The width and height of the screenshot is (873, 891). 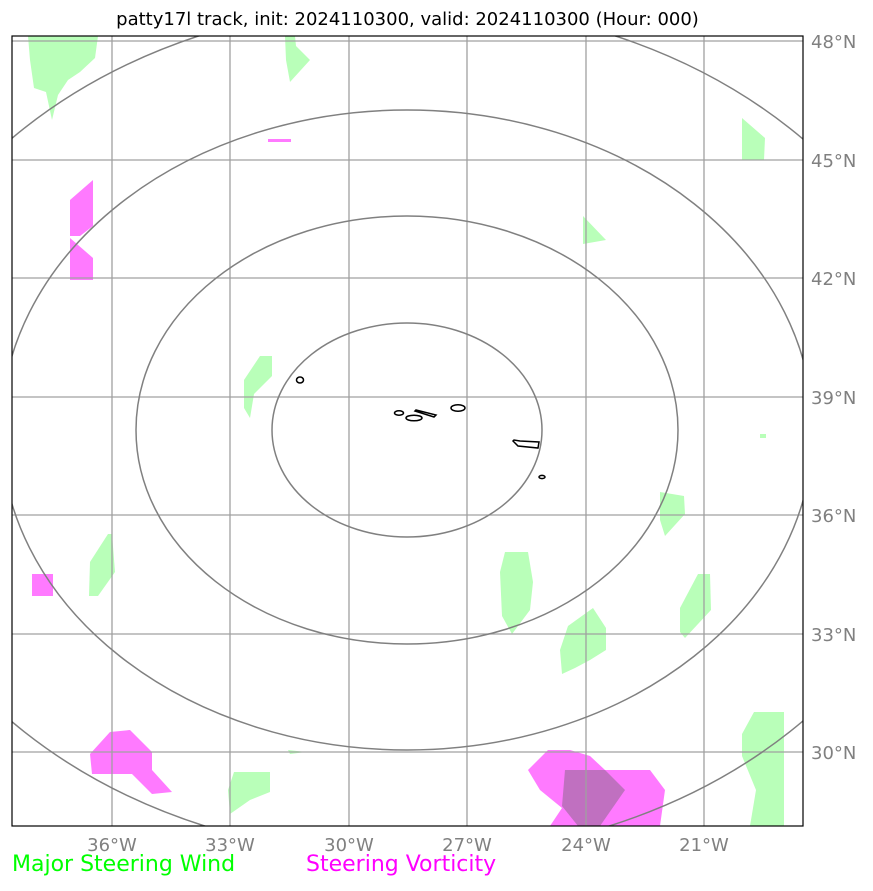 I want to click on lat-tick-label: 42°N, so click(x=833, y=279).